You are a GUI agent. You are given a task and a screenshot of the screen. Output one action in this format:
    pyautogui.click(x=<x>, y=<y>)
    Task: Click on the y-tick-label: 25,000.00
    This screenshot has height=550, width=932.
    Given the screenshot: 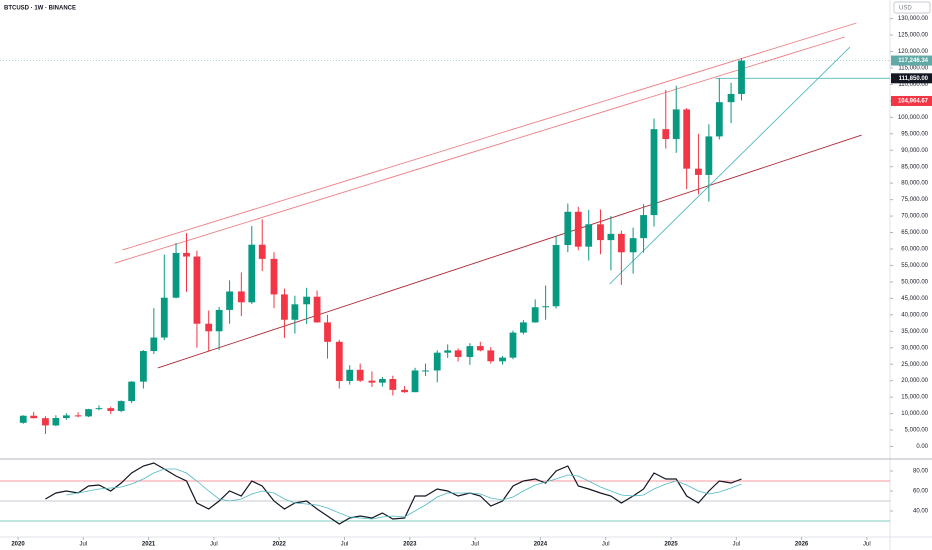 What is the action you would take?
    pyautogui.click(x=914, y=365)
    